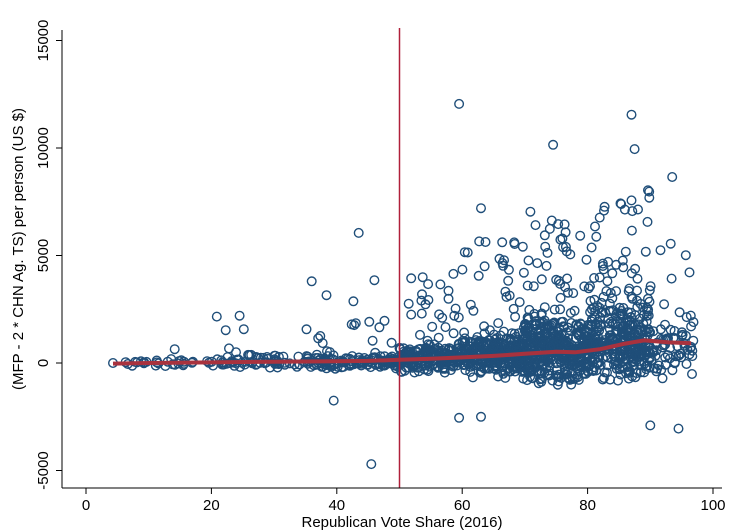 This screenshot has width=732, height=531. What do you see at coordinates (43, 470) in the screenshot?
I see `y-tick-label: -5000` at bounding box center [43, 470].